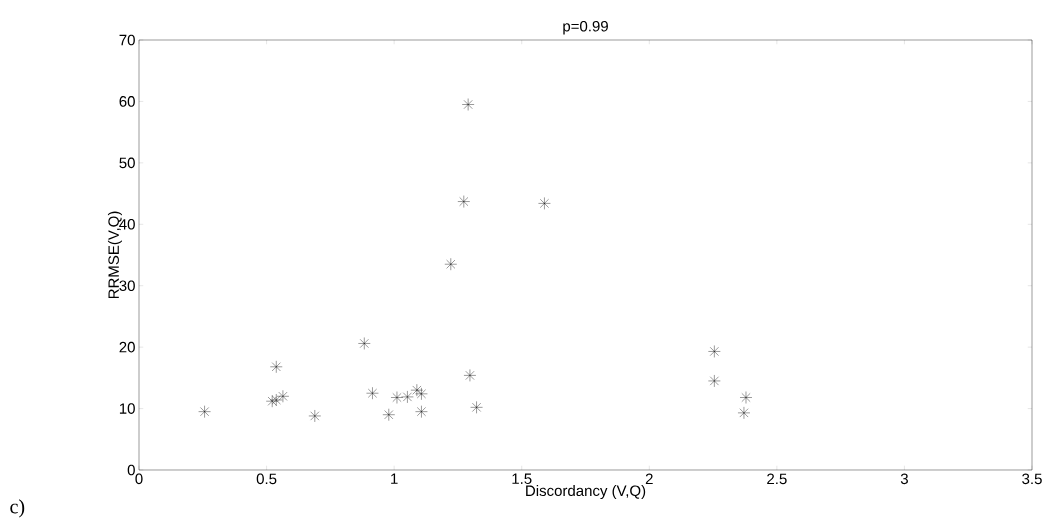 The height and width of the screenshot is (531, 1059). What do you see at coordinates (585, 27) in the screenshot?
I see `chart-title: p=0.99` at bounding box center [585, 27].